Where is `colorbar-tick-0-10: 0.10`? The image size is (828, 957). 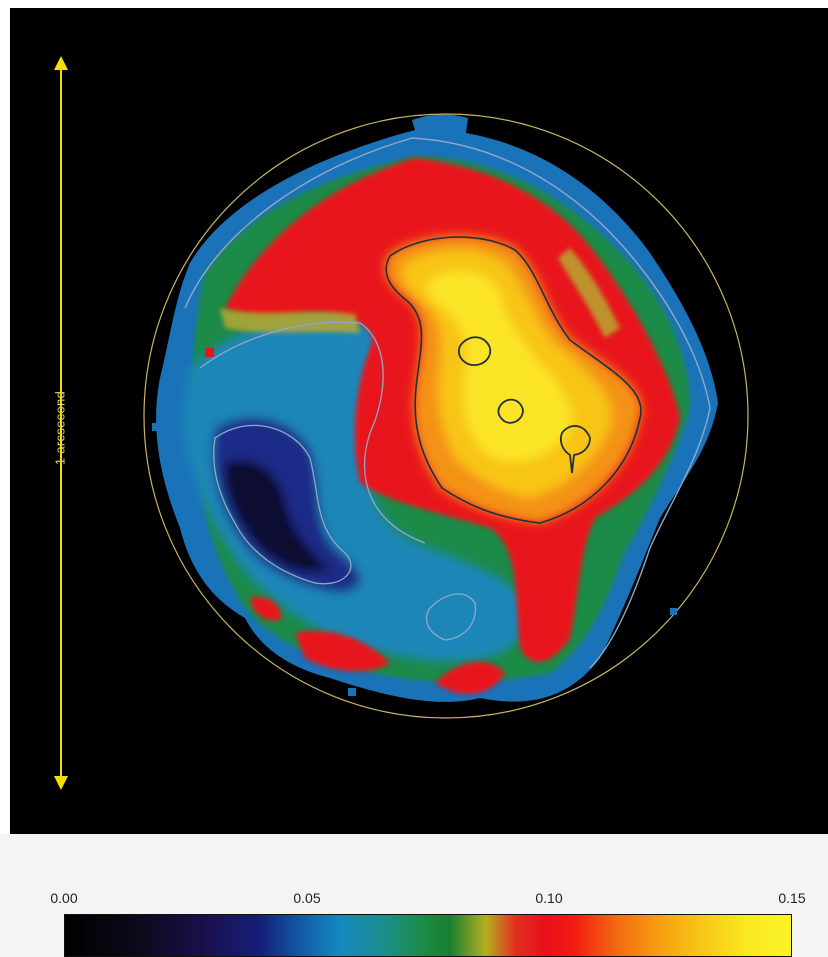
colorbar-tick-0-10: 0.10 is located at coordinates (549, 898).